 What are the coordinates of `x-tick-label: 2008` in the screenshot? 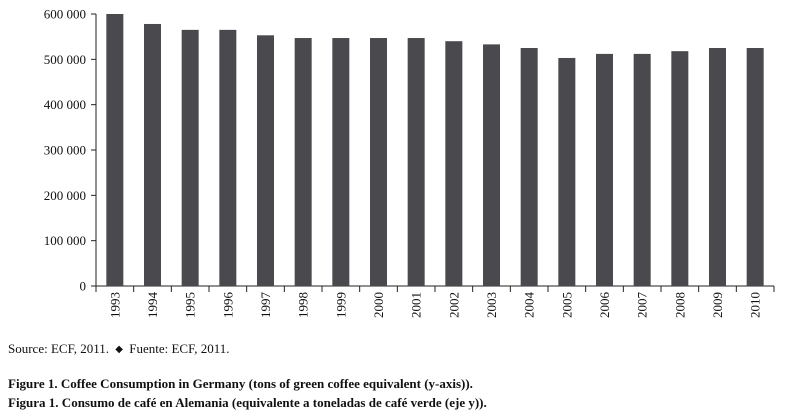 It's located at (679, 305).